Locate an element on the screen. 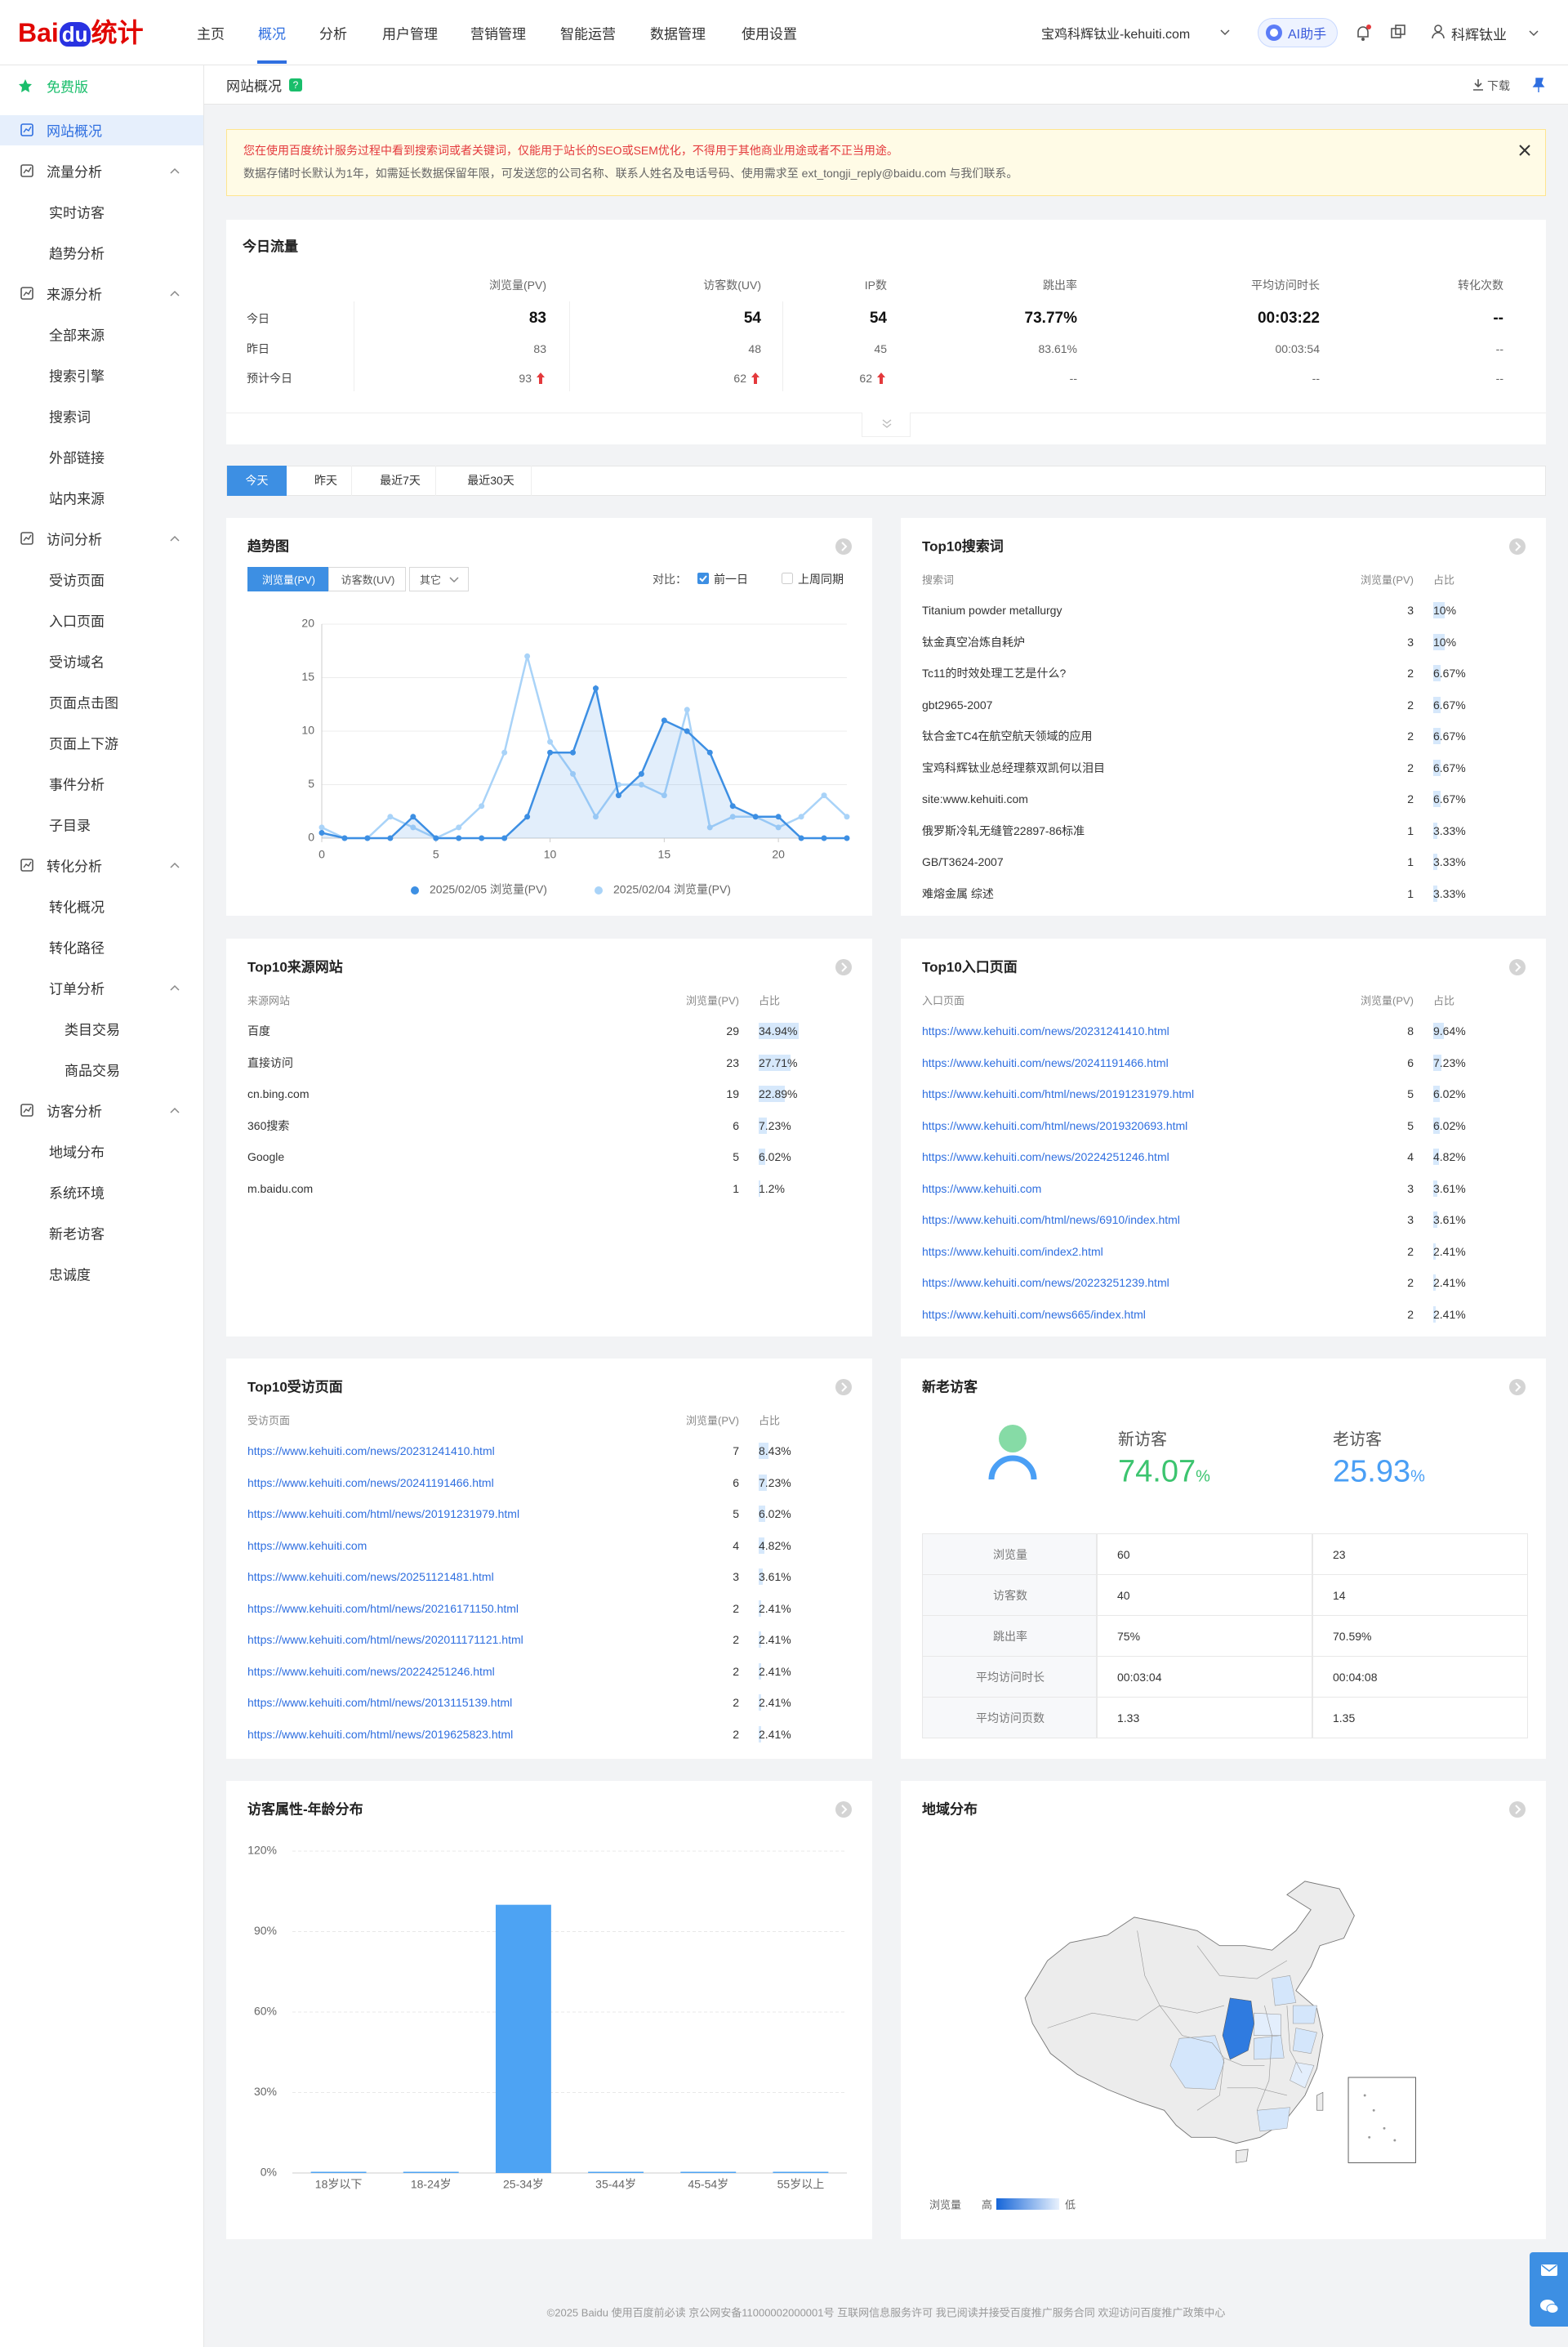 The image size is (1568, 2347). tab: 最近30天 is located at coordinates (491, 481).